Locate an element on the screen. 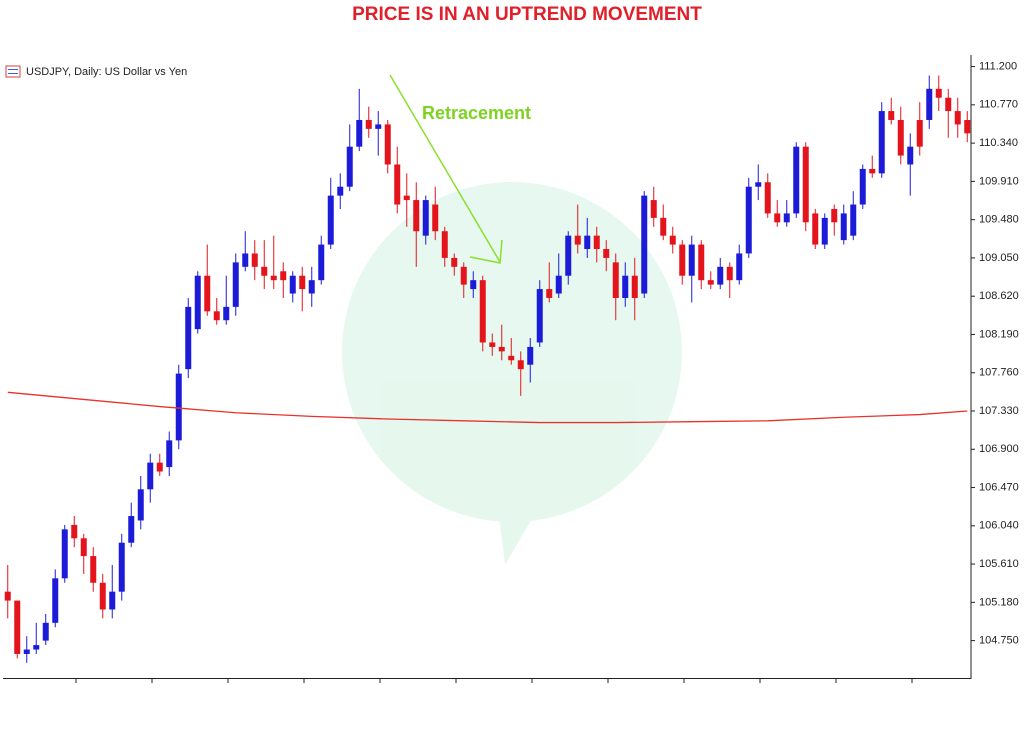 This screenshot has height=740, width=1024. symbol-icon is located at coordinates (13, 71).